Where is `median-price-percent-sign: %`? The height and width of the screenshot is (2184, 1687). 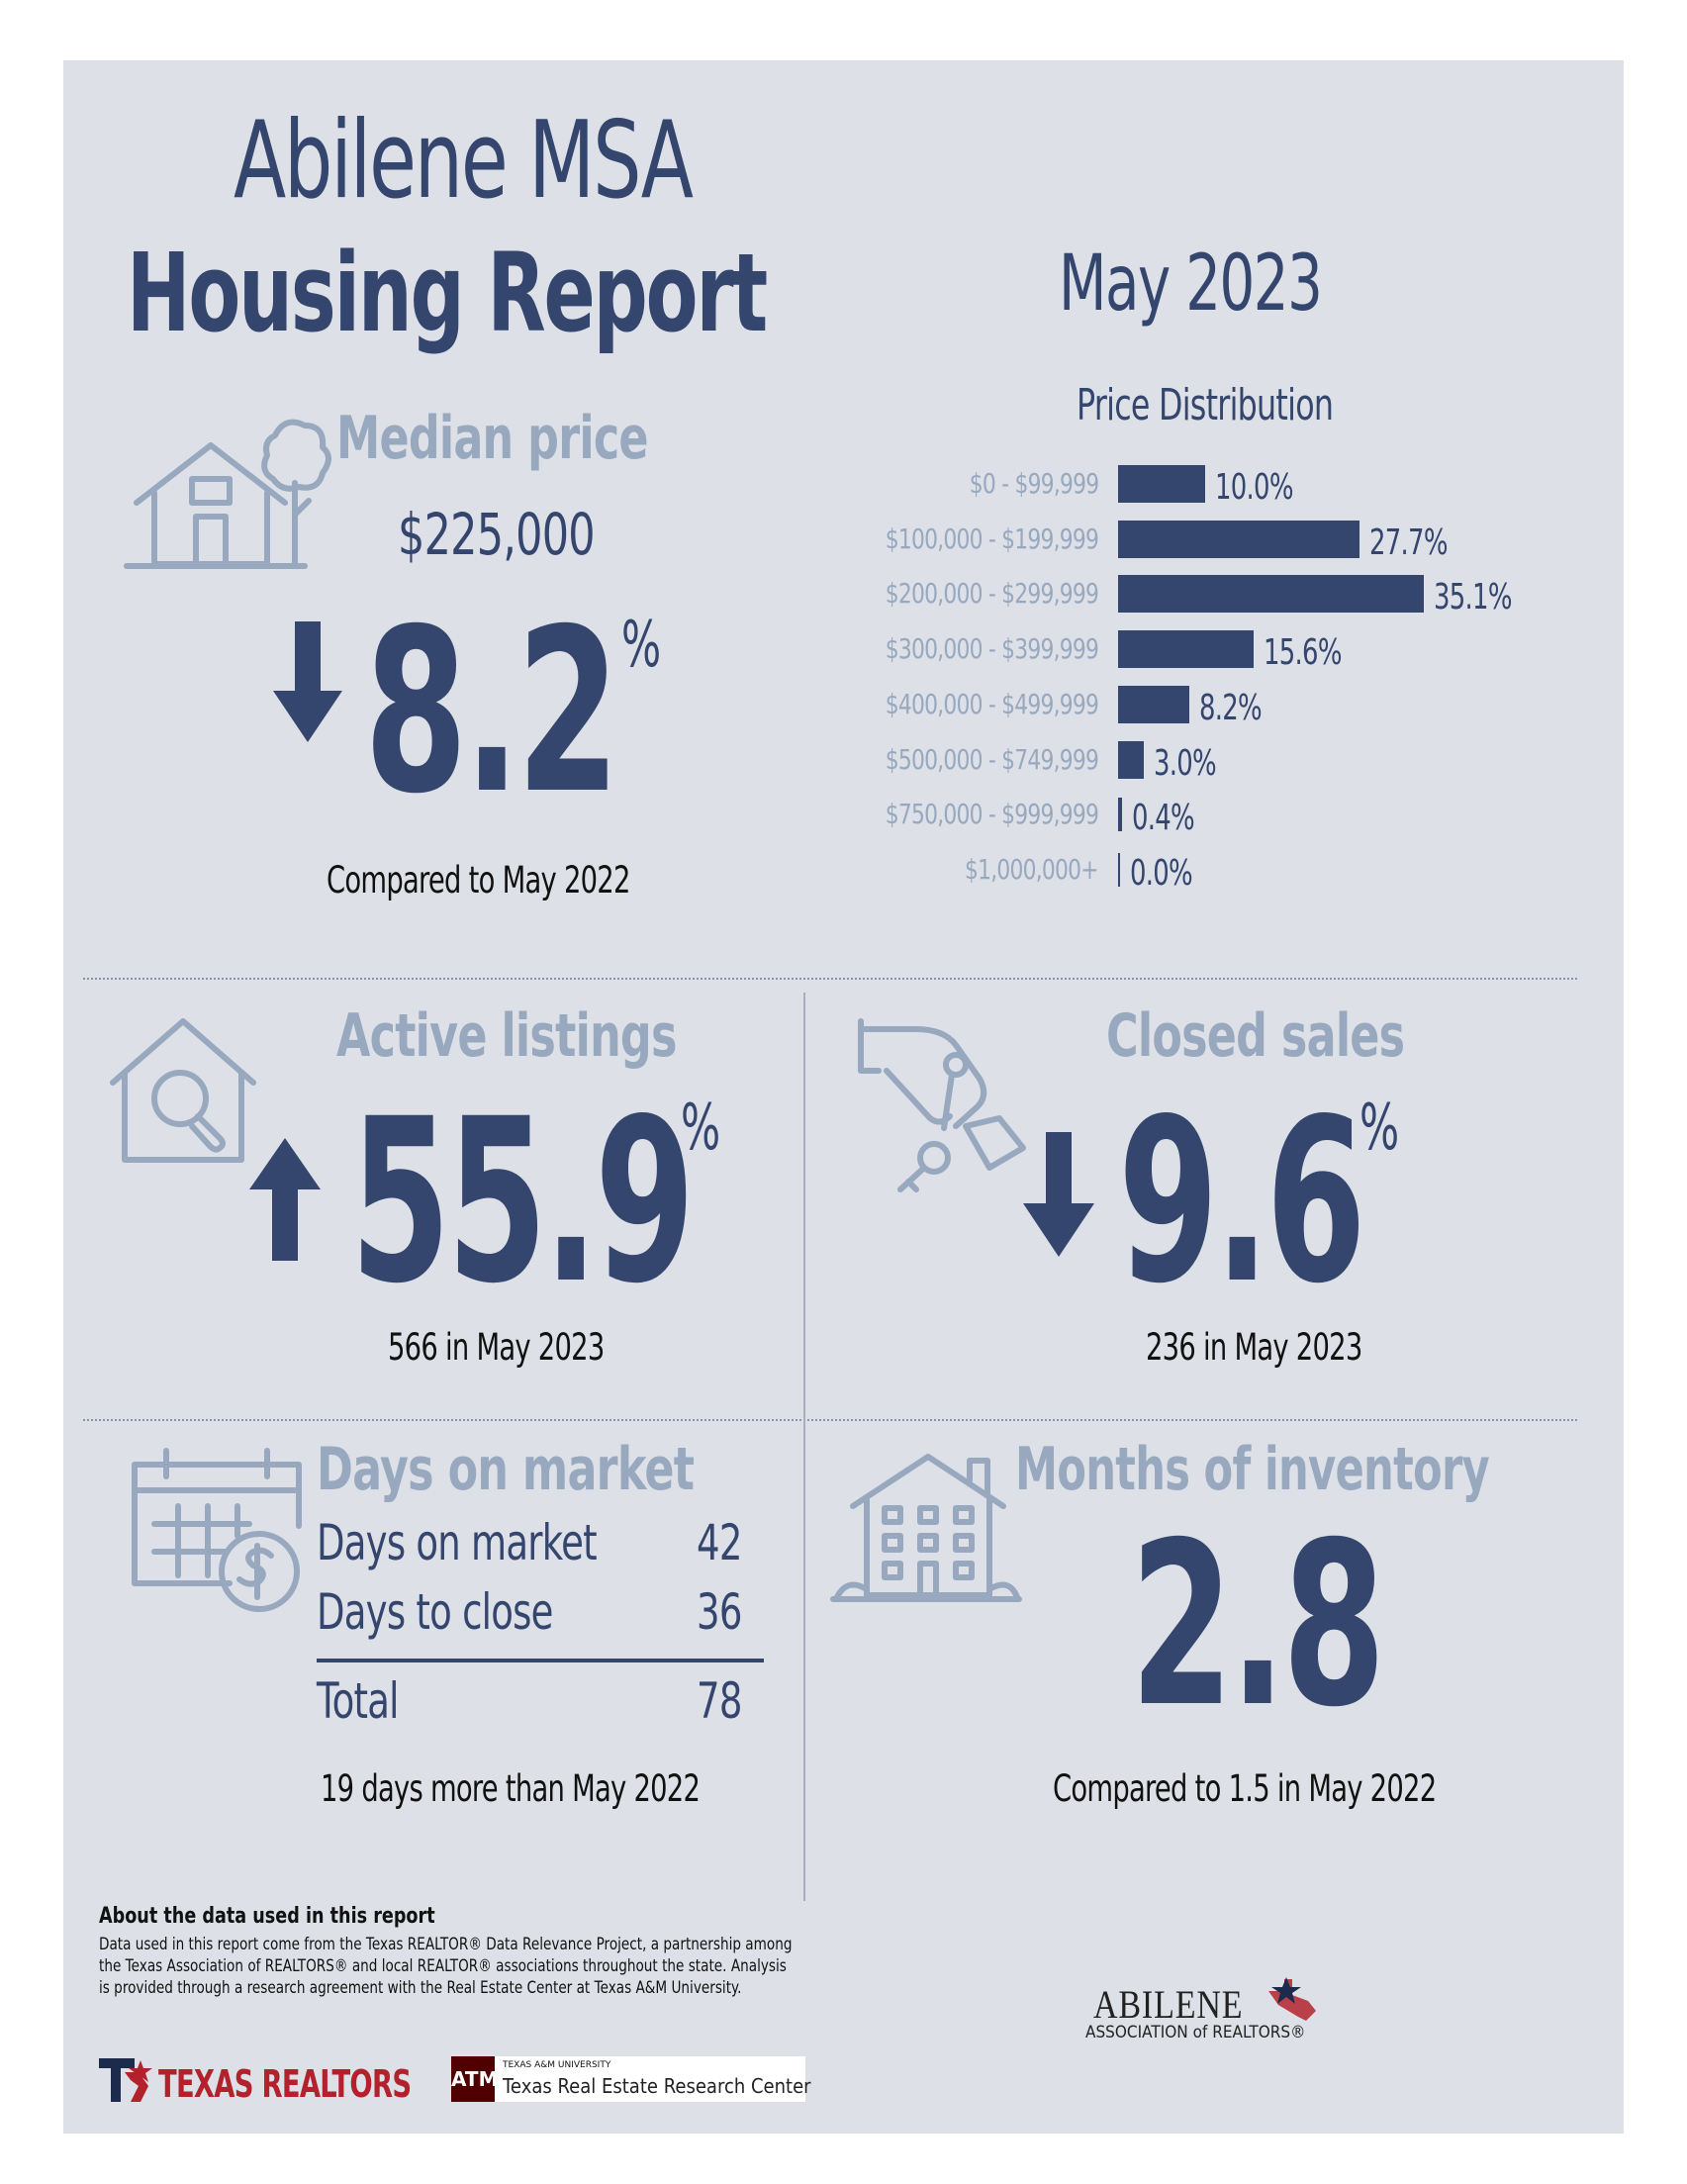 median-price-percent-sign: % is located at coordinates (641, 645).